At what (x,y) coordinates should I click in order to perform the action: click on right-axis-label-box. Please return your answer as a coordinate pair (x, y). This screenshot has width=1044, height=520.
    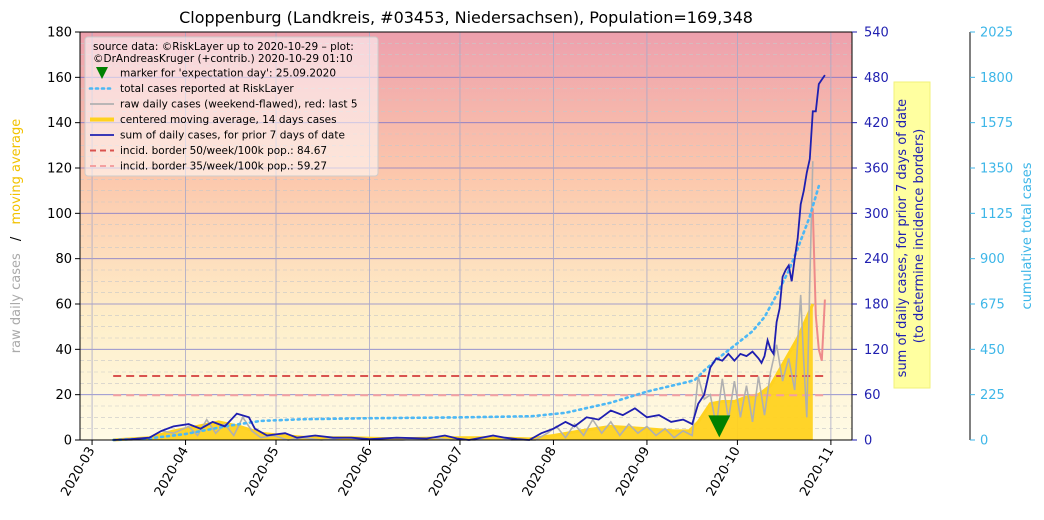
    Looking at the image, I should click on (912, 235).